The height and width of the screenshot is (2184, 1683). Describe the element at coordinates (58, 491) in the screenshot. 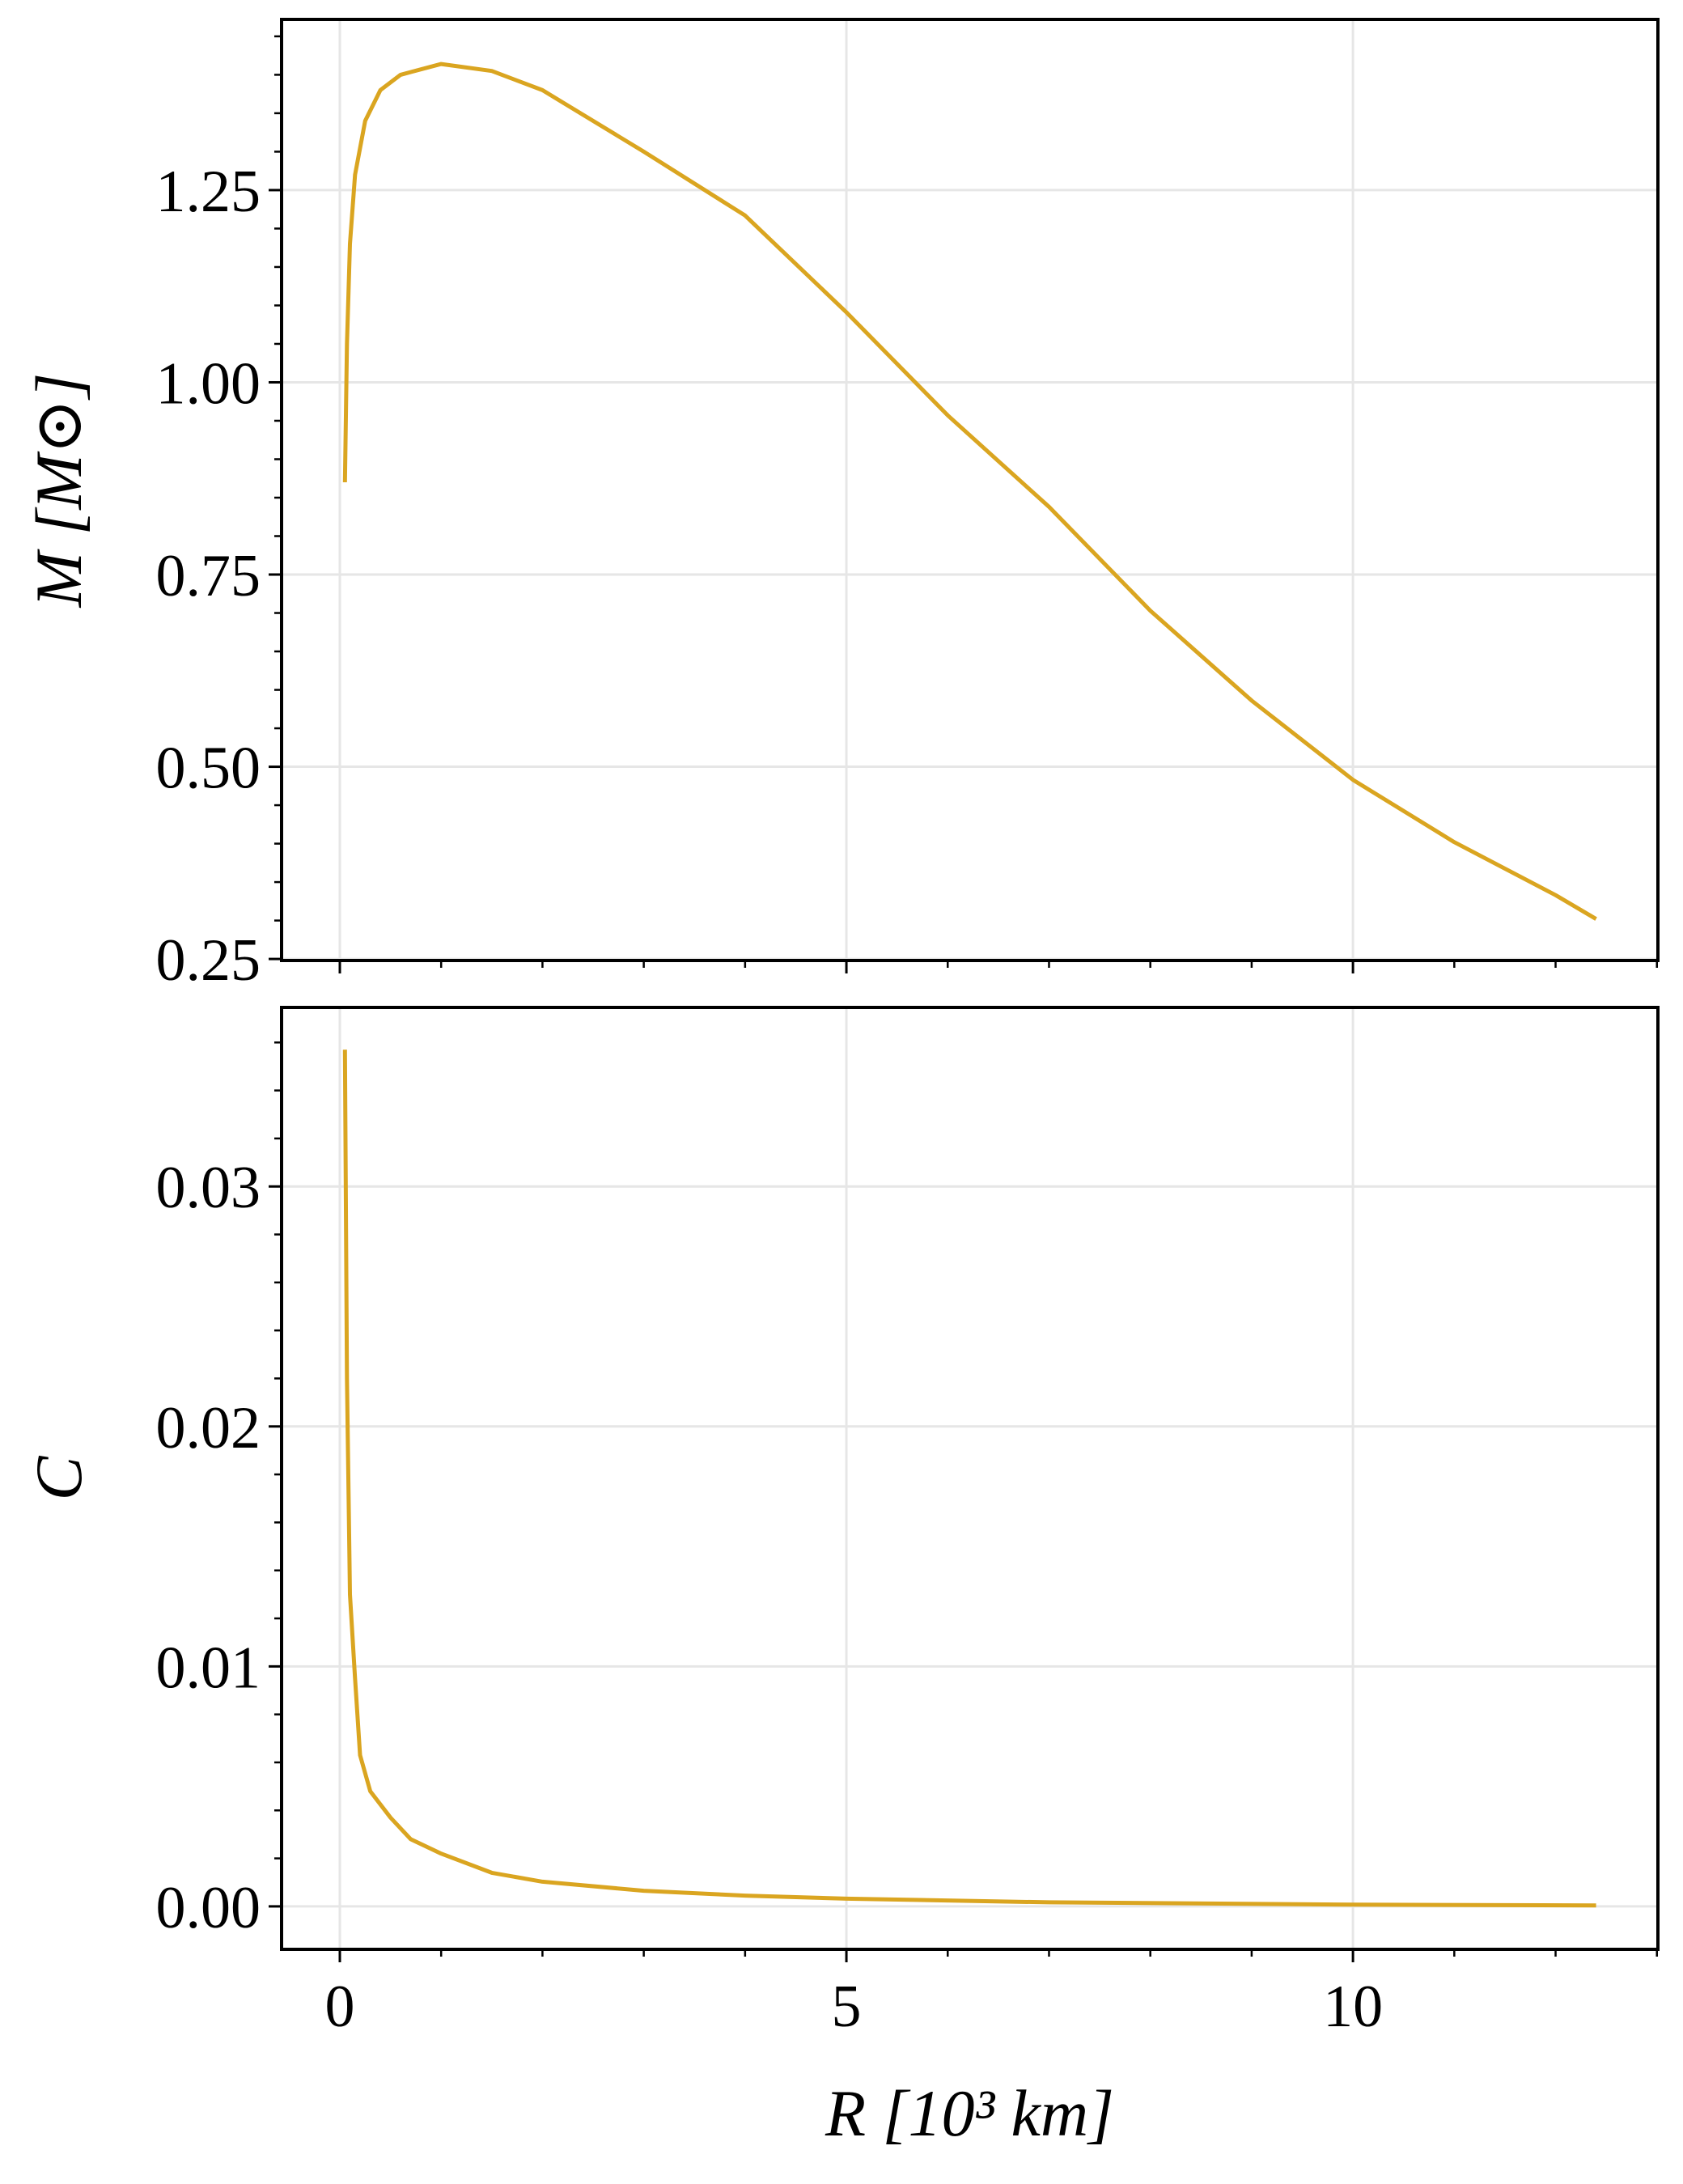

I see `y-axis-label: M [M⊙]` at that location.